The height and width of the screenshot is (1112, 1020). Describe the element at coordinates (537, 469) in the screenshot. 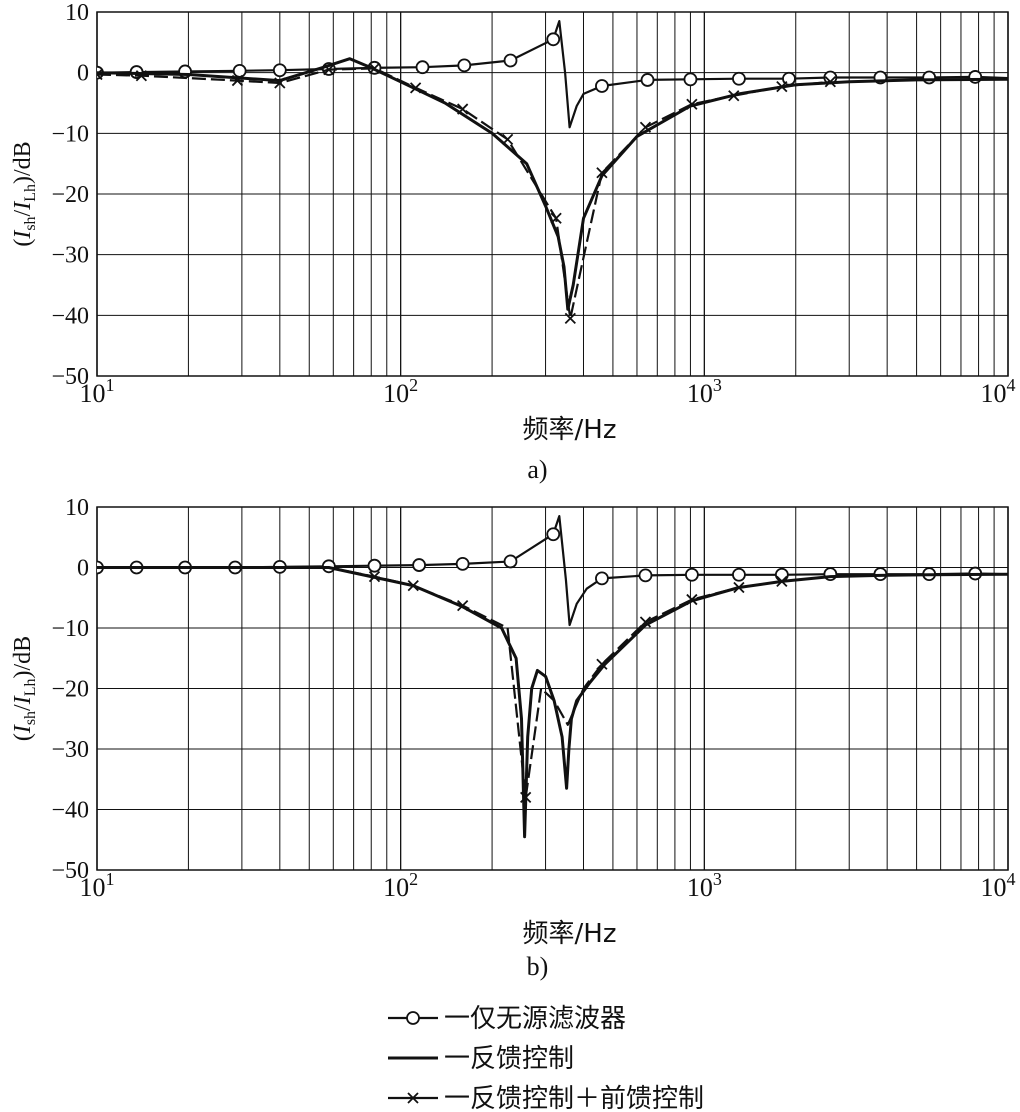

I see `panel-label: a)` at that location.